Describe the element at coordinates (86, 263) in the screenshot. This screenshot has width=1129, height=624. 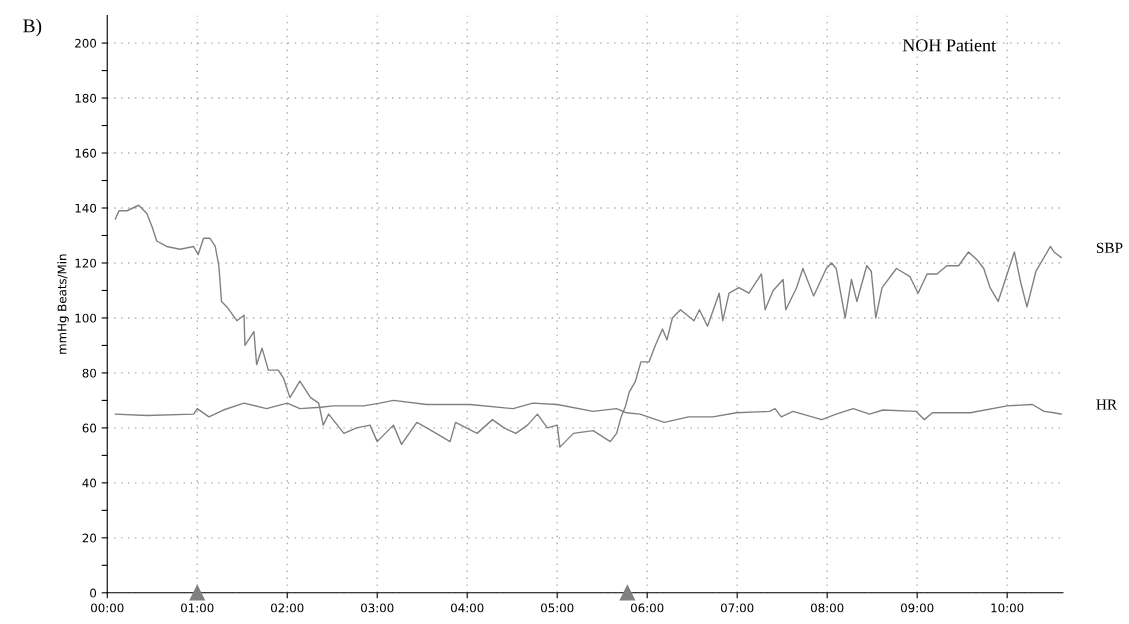
I see `y-tick-label: 120` at that location.